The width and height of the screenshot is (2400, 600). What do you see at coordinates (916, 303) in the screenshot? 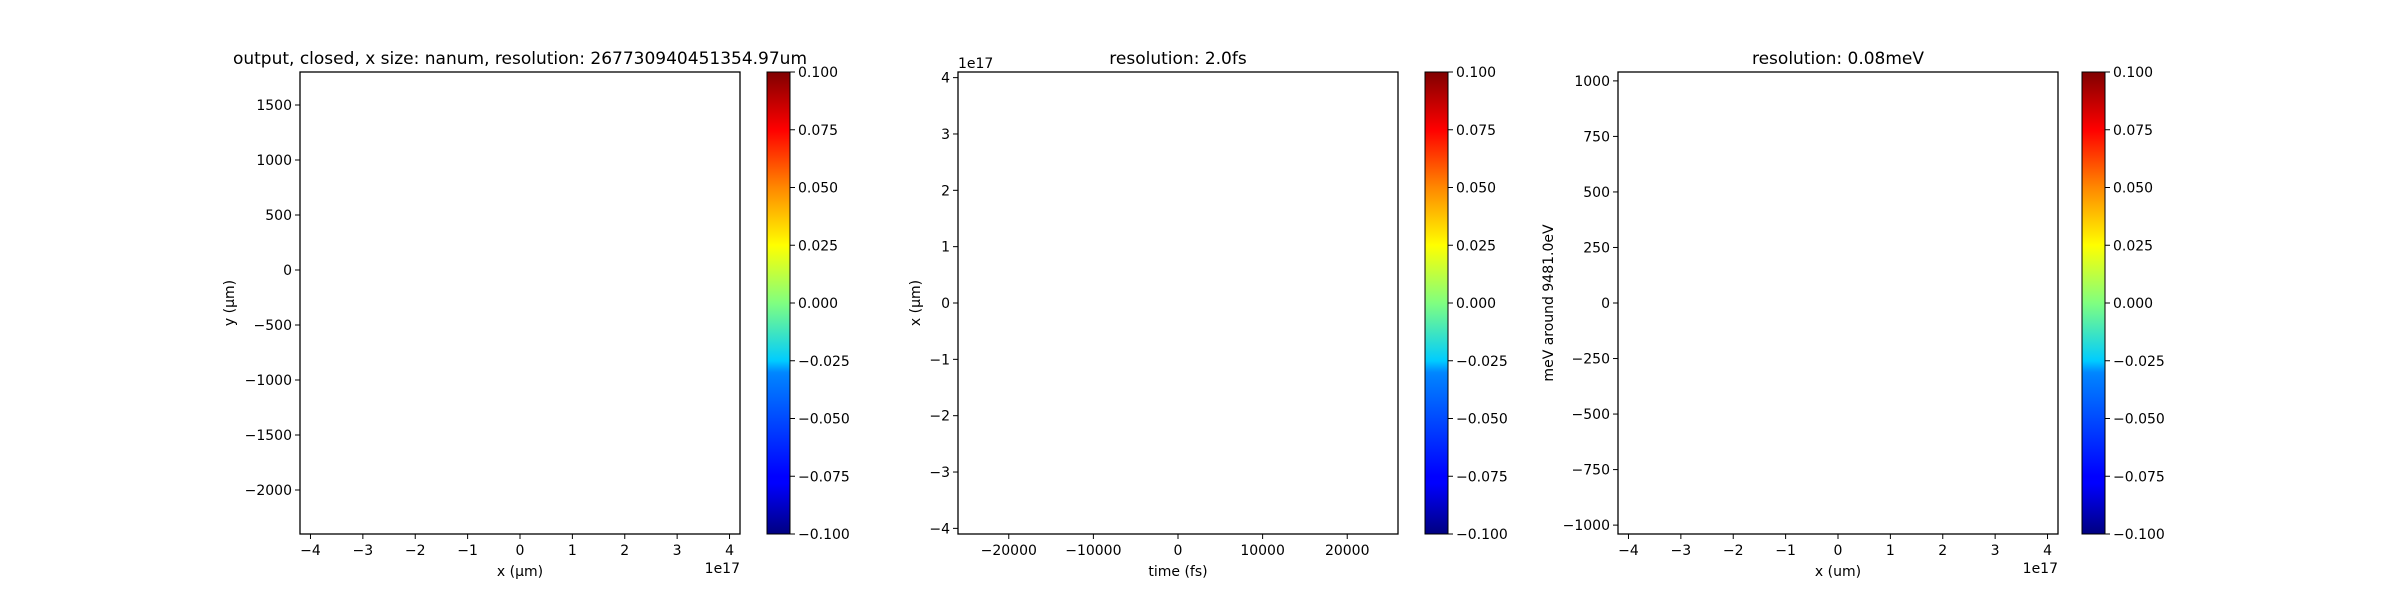
I see `panel-2-y-axis-label: x (μm)` at bounding box center [916, 303].